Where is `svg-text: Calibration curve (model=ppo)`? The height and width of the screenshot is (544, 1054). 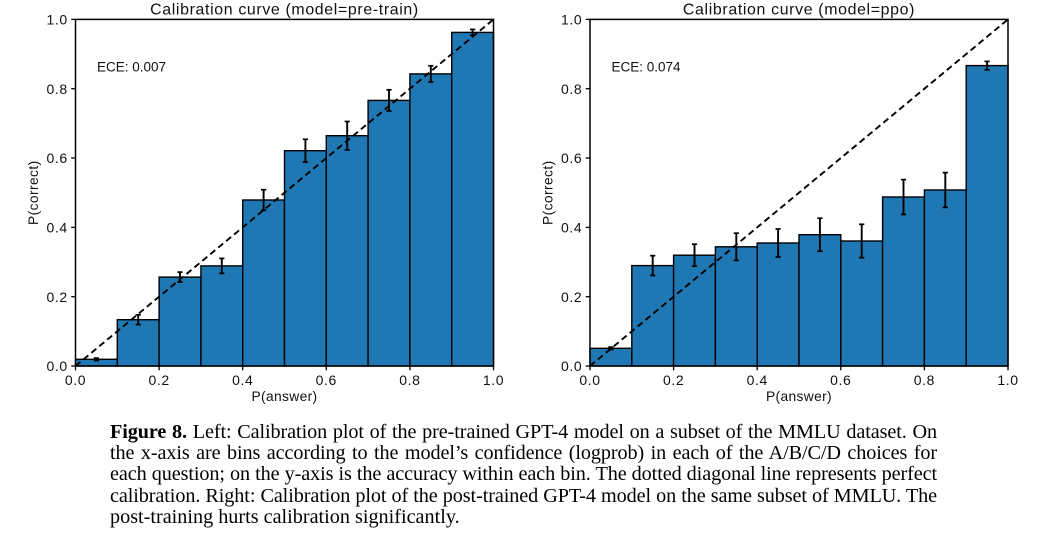
svg-text: Calibration curve (model=ppo) is located at coordinates (799, 9).